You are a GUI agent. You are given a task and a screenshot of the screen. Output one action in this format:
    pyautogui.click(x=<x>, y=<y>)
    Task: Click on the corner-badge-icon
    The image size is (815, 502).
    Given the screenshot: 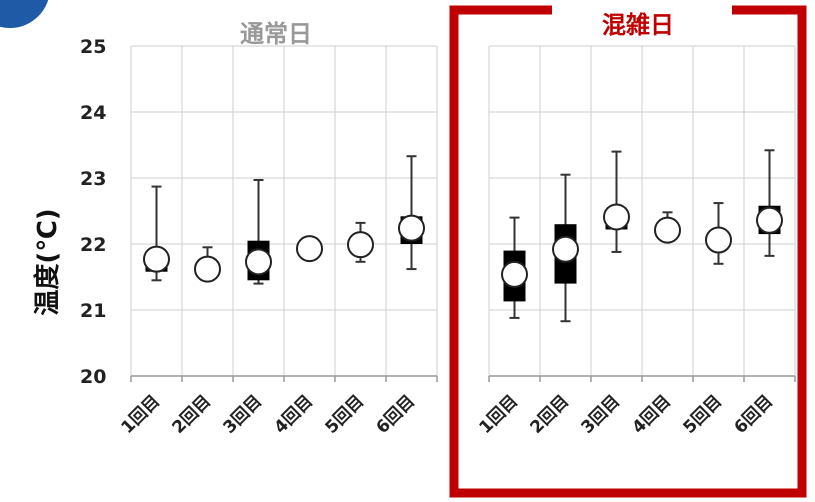 What is the action you would take?
    pyautogui.click(x=26, y=16)
    